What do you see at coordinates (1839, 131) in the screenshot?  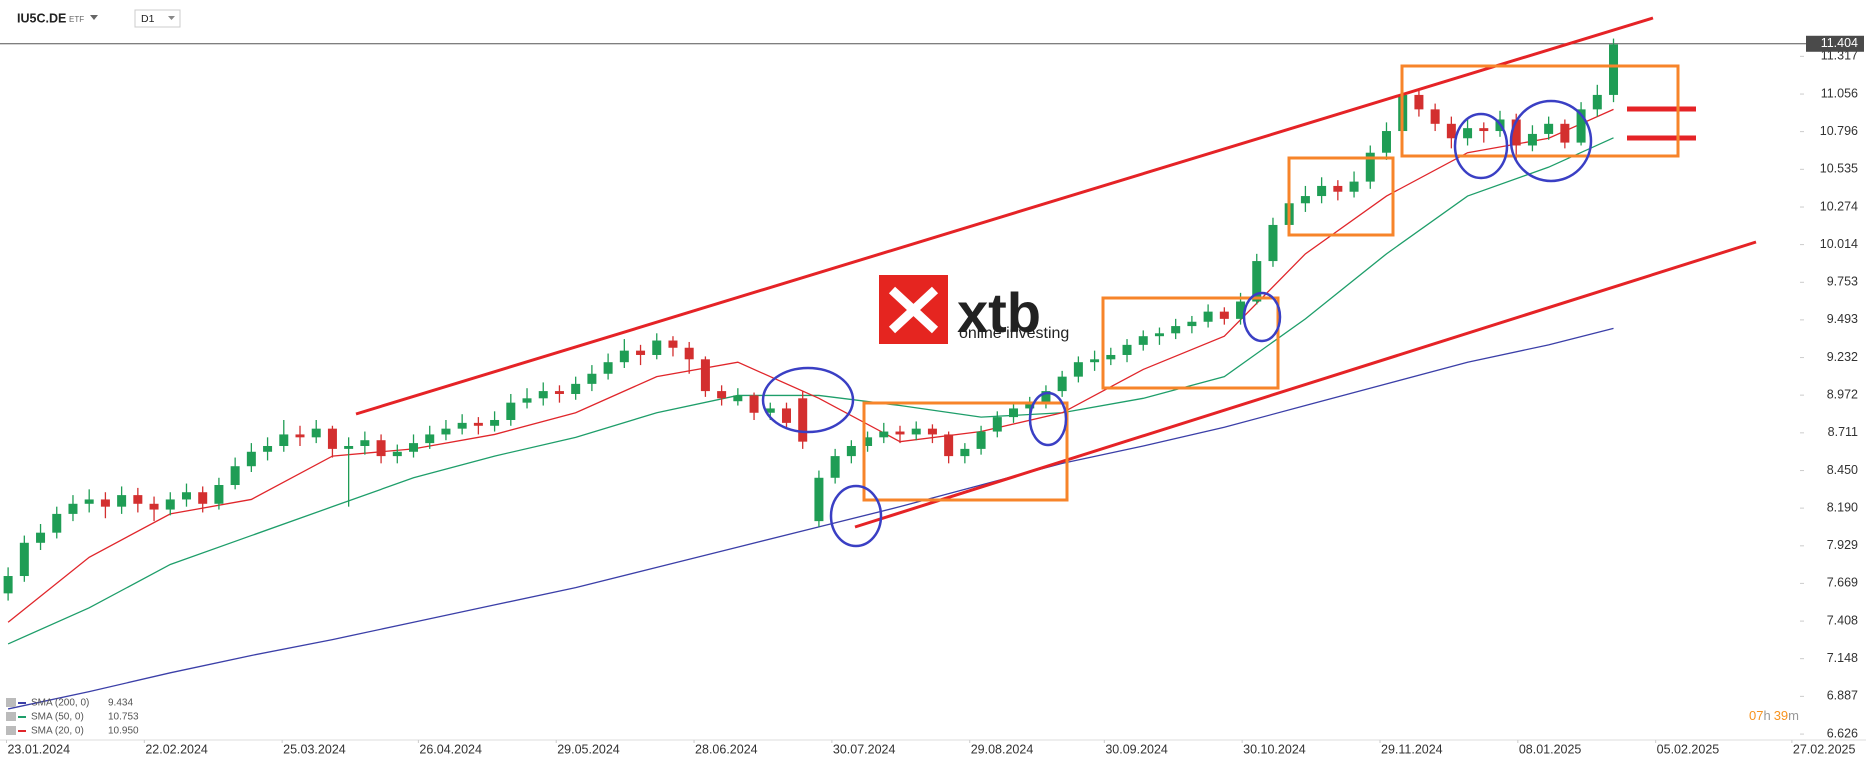 I see `y-tick-label: 10.796` at bounding box center [1839, 131].